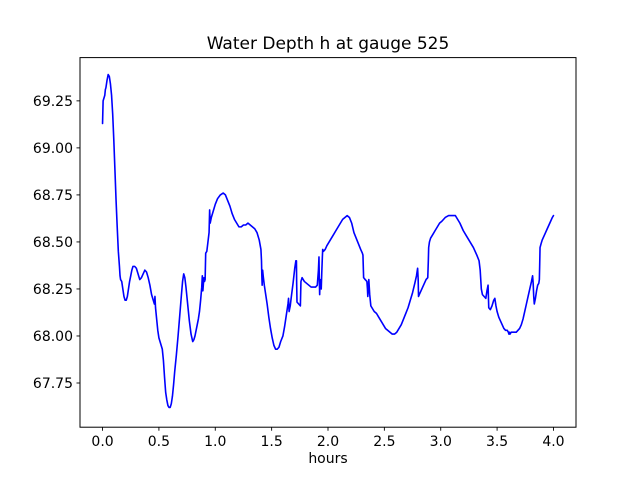  Describe the element at coordinates (53, 384) in the screenshot. I see `y-tick-label: 67.75` at that location.